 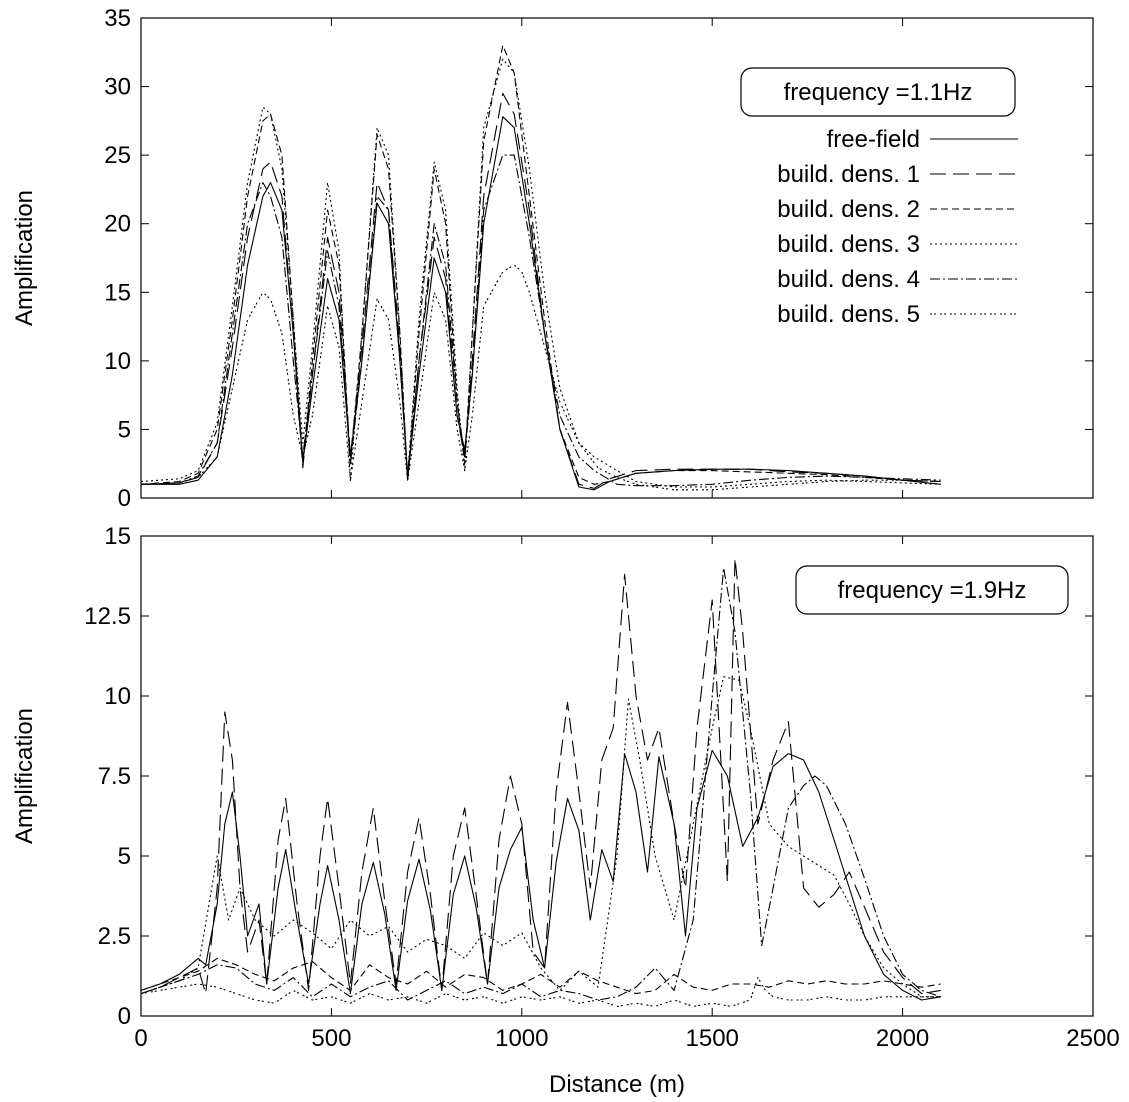 What do you see at coordinates (848, 174) in the screenshot?
I see `legend-label-build-dens-1: build. dens. 1` at bounding box center [848, 174].